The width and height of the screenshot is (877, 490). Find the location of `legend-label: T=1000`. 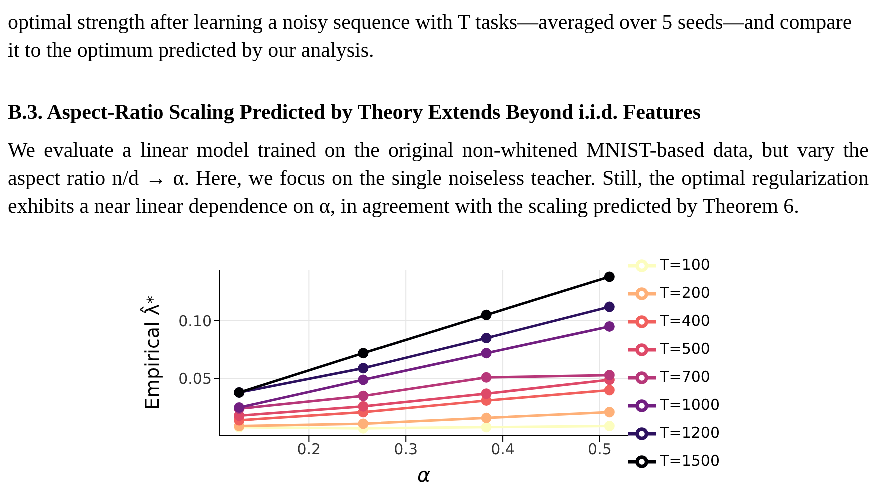

legend-label: T=1000 is located at coordinates (690, 405).